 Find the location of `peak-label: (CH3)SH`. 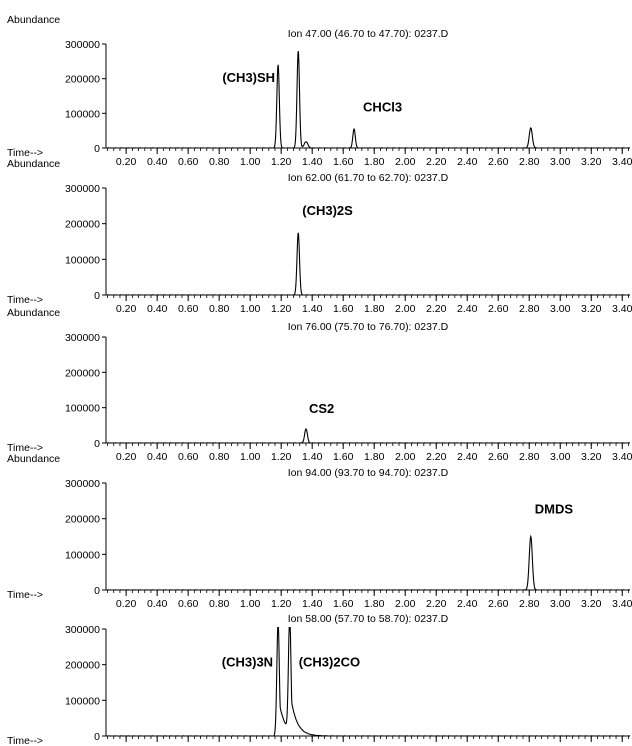

peak-label: (CH3)SH is located at coordinates (248, 77).